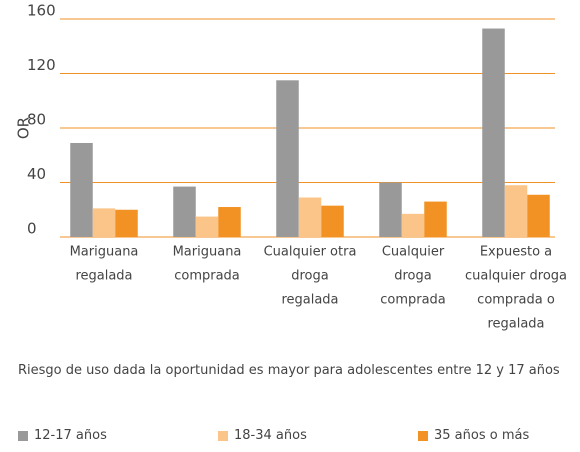 The height and width of the screenshot is (452, 580). I want to click on y-tick-label: 40, so click(36, 174).